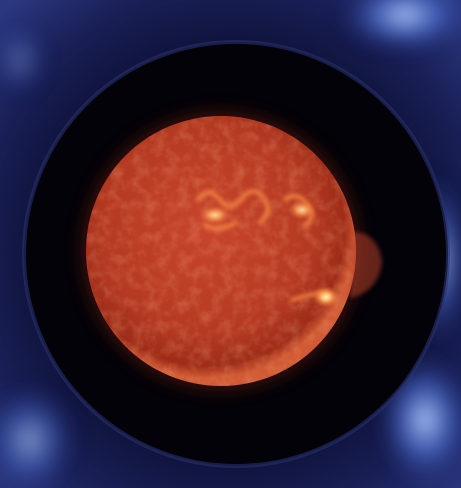 Image resolution: width=461 pixels, height=488 pixels. What do you see at coordinates (366, 265) in the screenshot?
I see `prominence` at bounding box center [366, 265].